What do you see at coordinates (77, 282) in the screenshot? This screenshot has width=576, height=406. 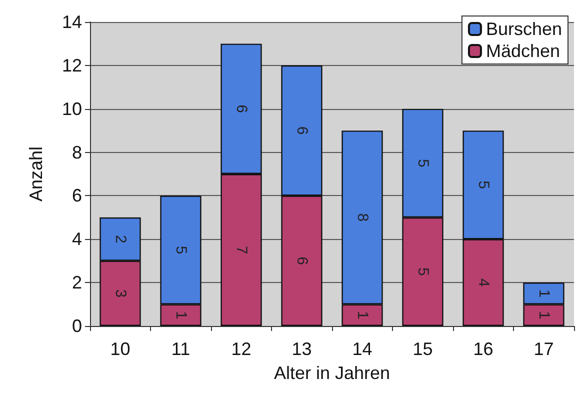 I see `y-tick-label: 2` at bounding box center [77, 282].